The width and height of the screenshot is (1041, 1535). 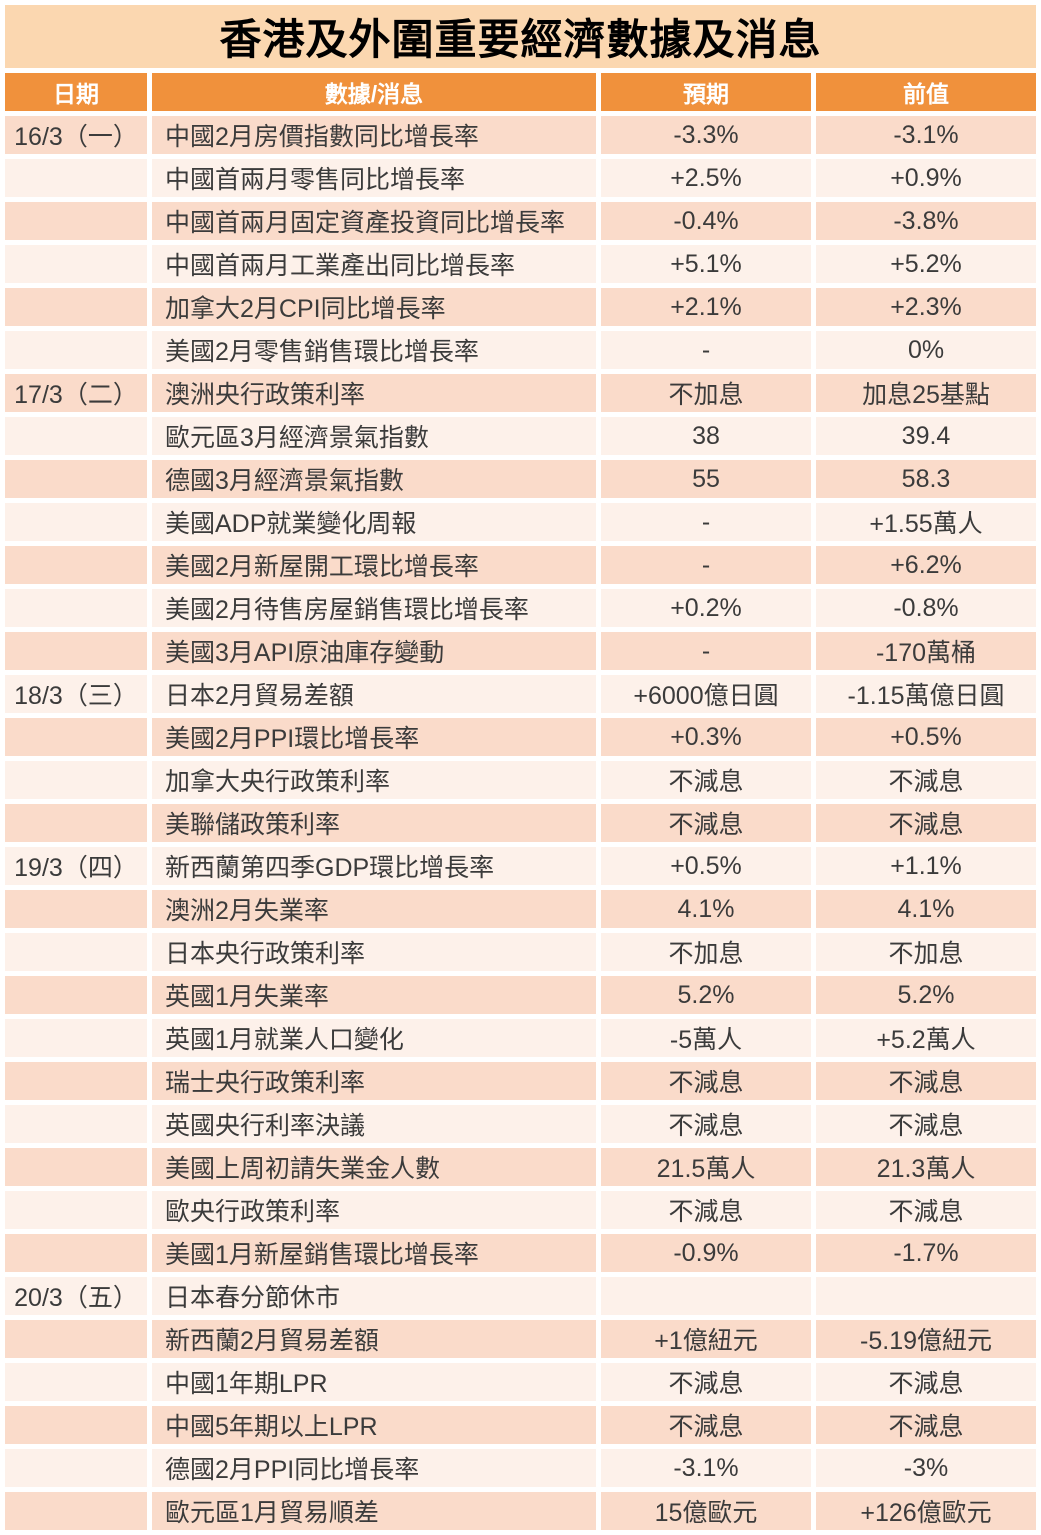 What do you see at coordinates (521, 436) in the screenshot?
I see `table-row: 歐元區3月經濟景氣指數 38 39.4` at bounding box center [521, 436].